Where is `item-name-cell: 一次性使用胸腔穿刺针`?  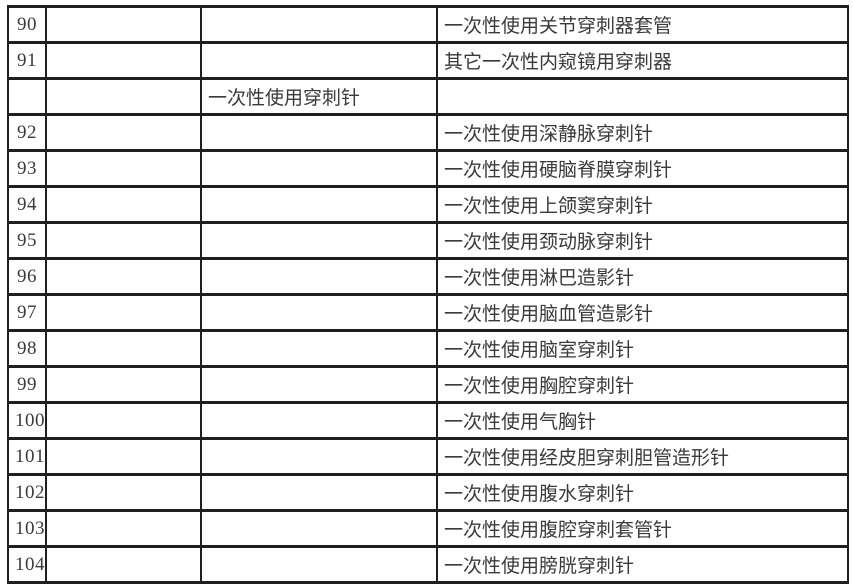
item-name-cell: 一次性使用胸腔穿刺针 is located at coordinates (642, 384).